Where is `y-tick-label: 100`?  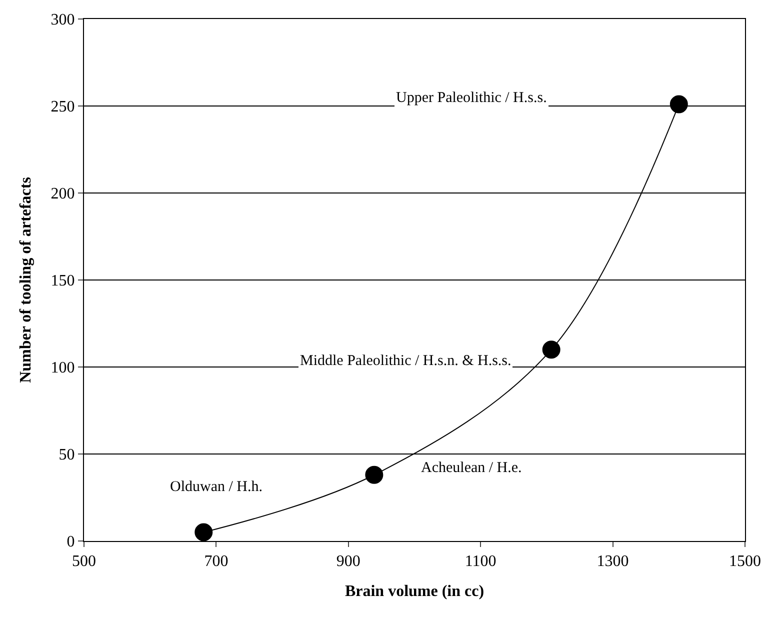
y-tick-label: 100 is located at coordinates (62, 368).